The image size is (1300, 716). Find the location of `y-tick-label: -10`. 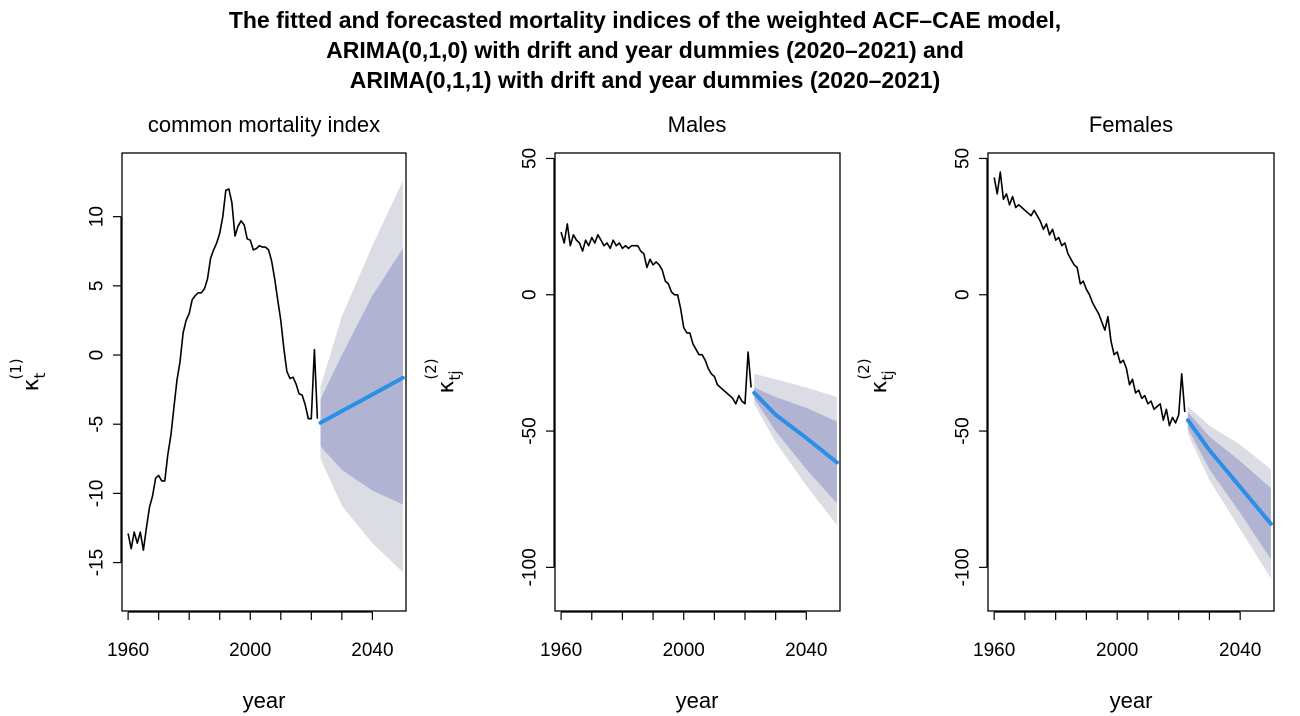

y-tick-label: -10 is located at coordinates (97, 493).